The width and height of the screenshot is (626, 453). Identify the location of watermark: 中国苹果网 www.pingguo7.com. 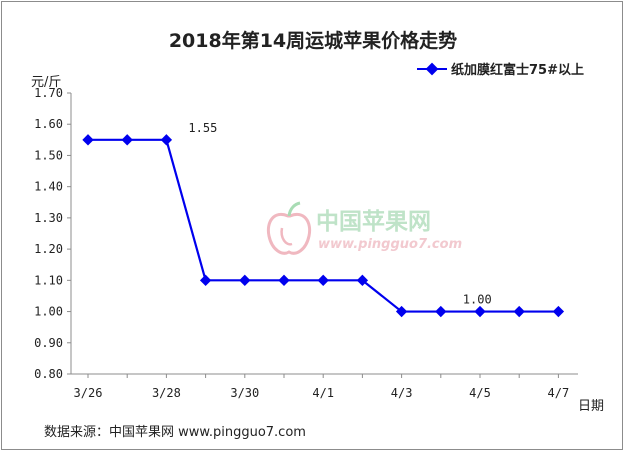
(364, 228).